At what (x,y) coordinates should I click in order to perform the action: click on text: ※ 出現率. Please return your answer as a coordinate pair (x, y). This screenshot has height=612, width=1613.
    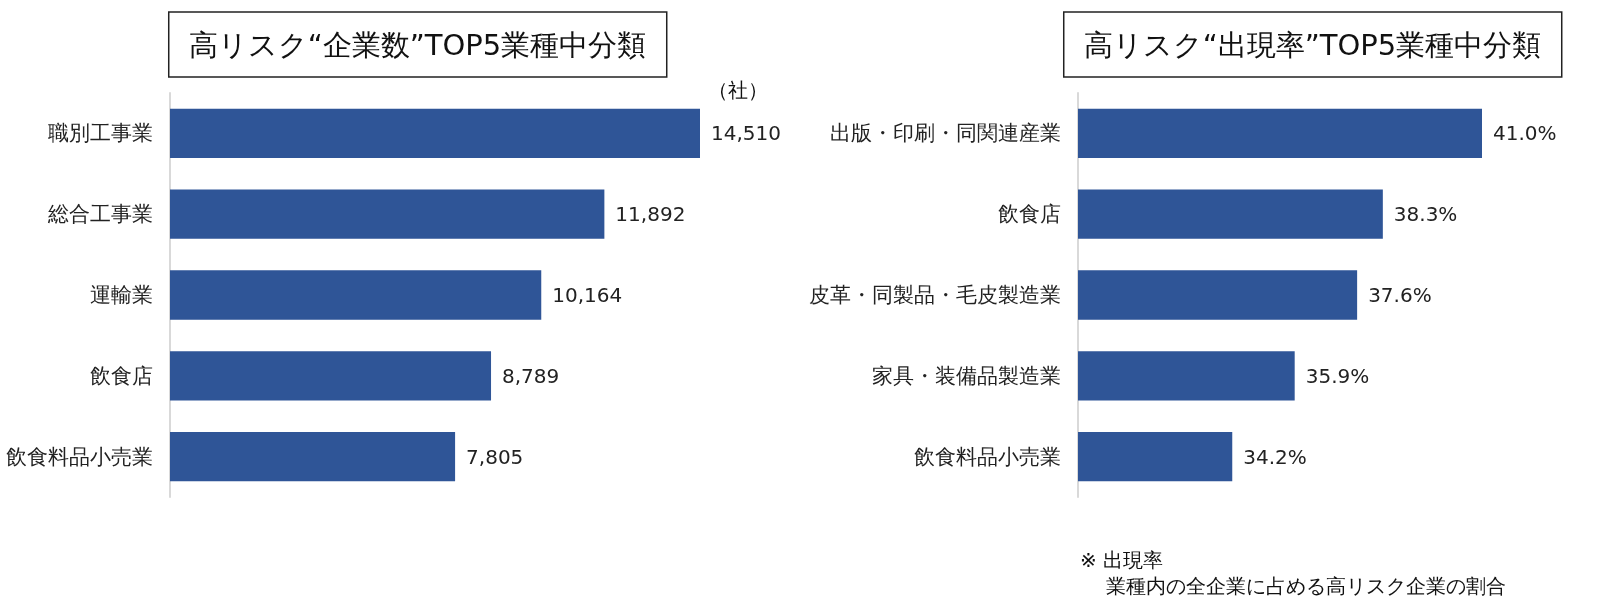
    Looking at the image, I should click on (1122, 560).